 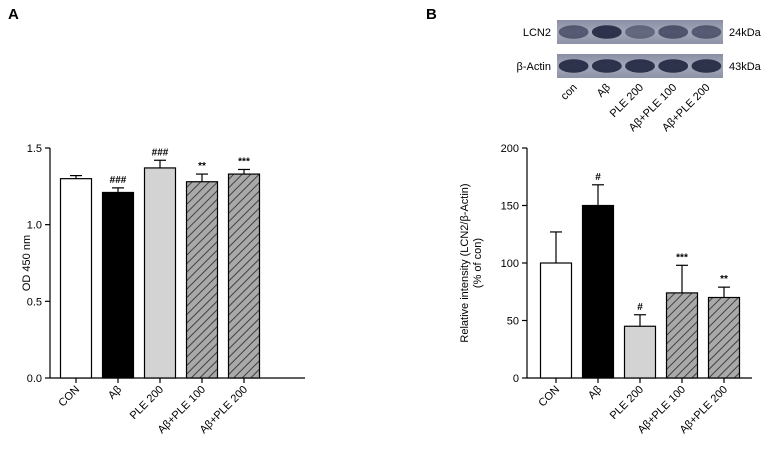 What do you see at coordinates (431, 14) in the screenshot?
I see `panel-label-b: B` at bounding box center [431, 14].